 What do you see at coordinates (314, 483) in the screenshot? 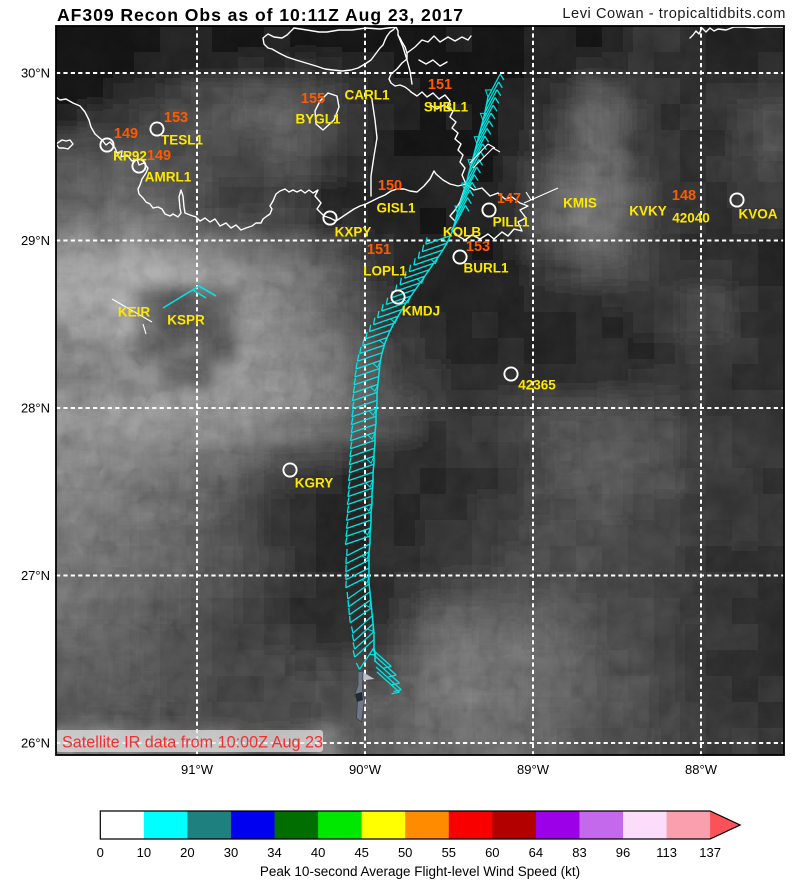
I see `svg-text: KGRY` at bounding box center [314, 483].